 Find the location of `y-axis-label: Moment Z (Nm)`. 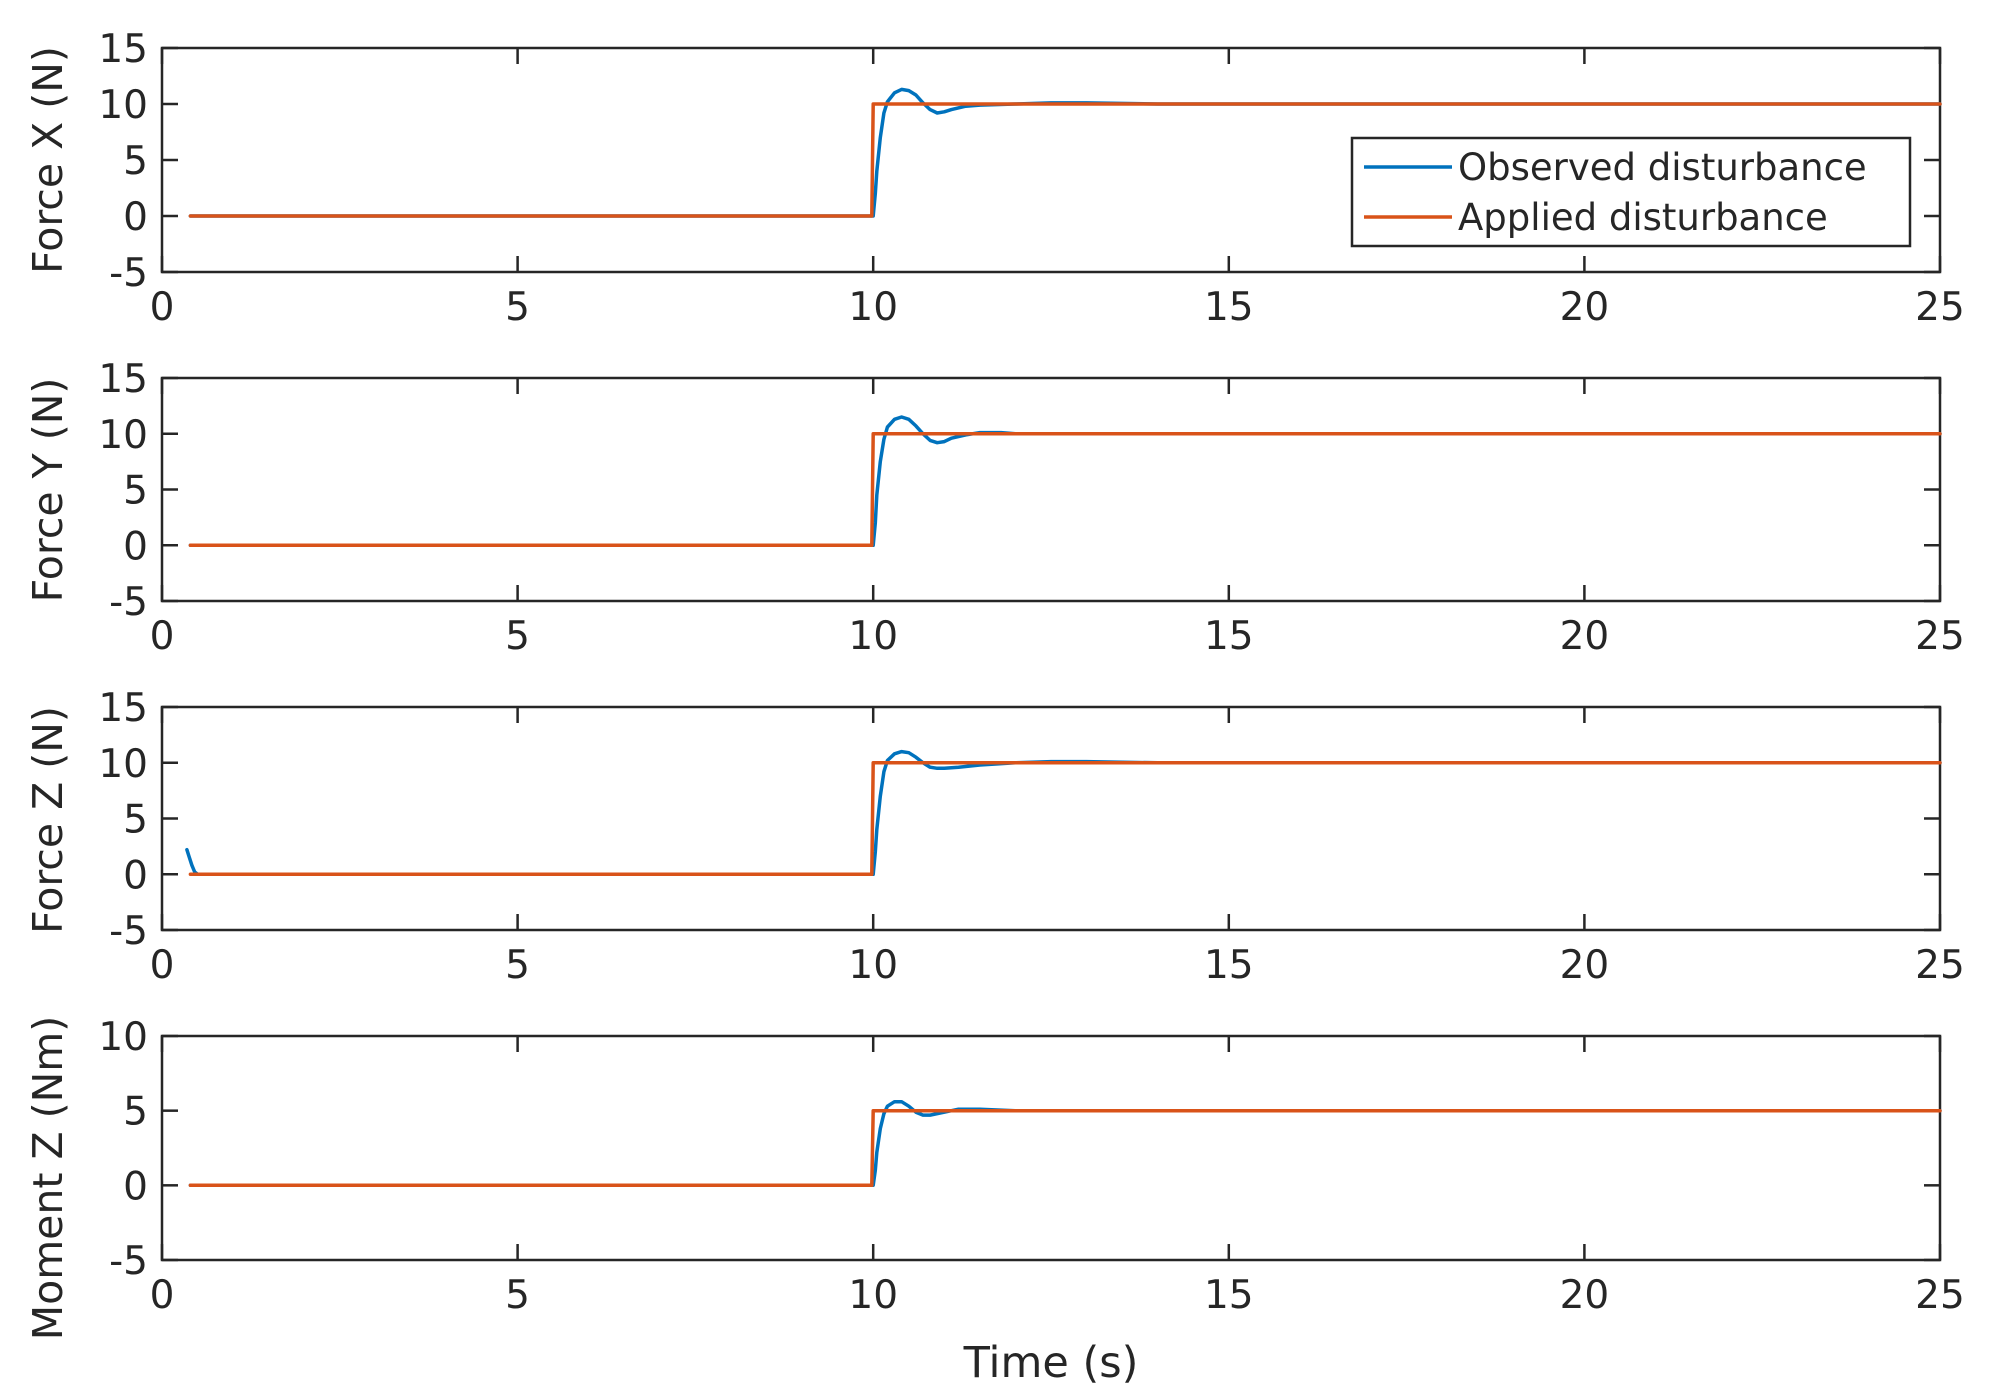

y-axis-label: Moment Z (Nm) is located at coordinates (48, 1178).